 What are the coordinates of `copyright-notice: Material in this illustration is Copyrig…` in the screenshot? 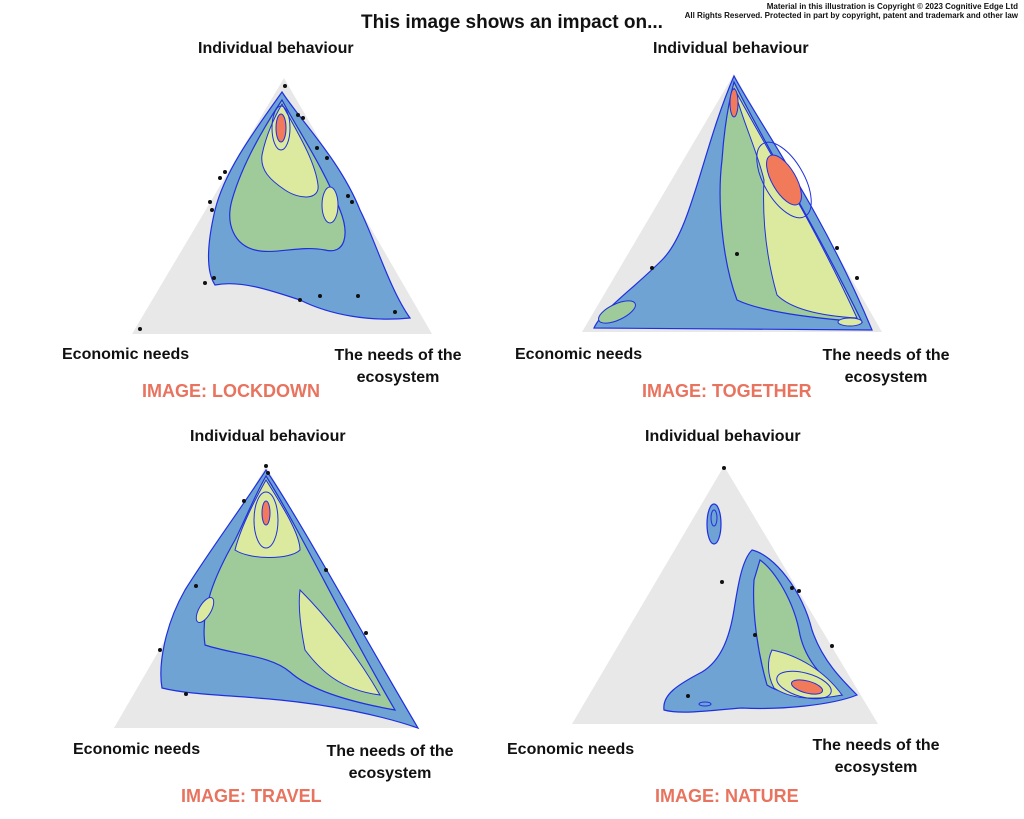 It's located at (851, 11).